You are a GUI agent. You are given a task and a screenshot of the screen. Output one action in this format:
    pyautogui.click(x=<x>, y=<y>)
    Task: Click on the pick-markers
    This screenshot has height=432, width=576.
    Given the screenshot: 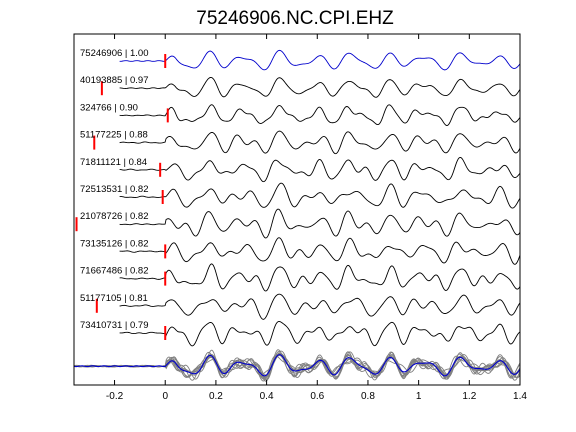 What is the action you would take?
    pyautogui.click(x=122, y=197)
    